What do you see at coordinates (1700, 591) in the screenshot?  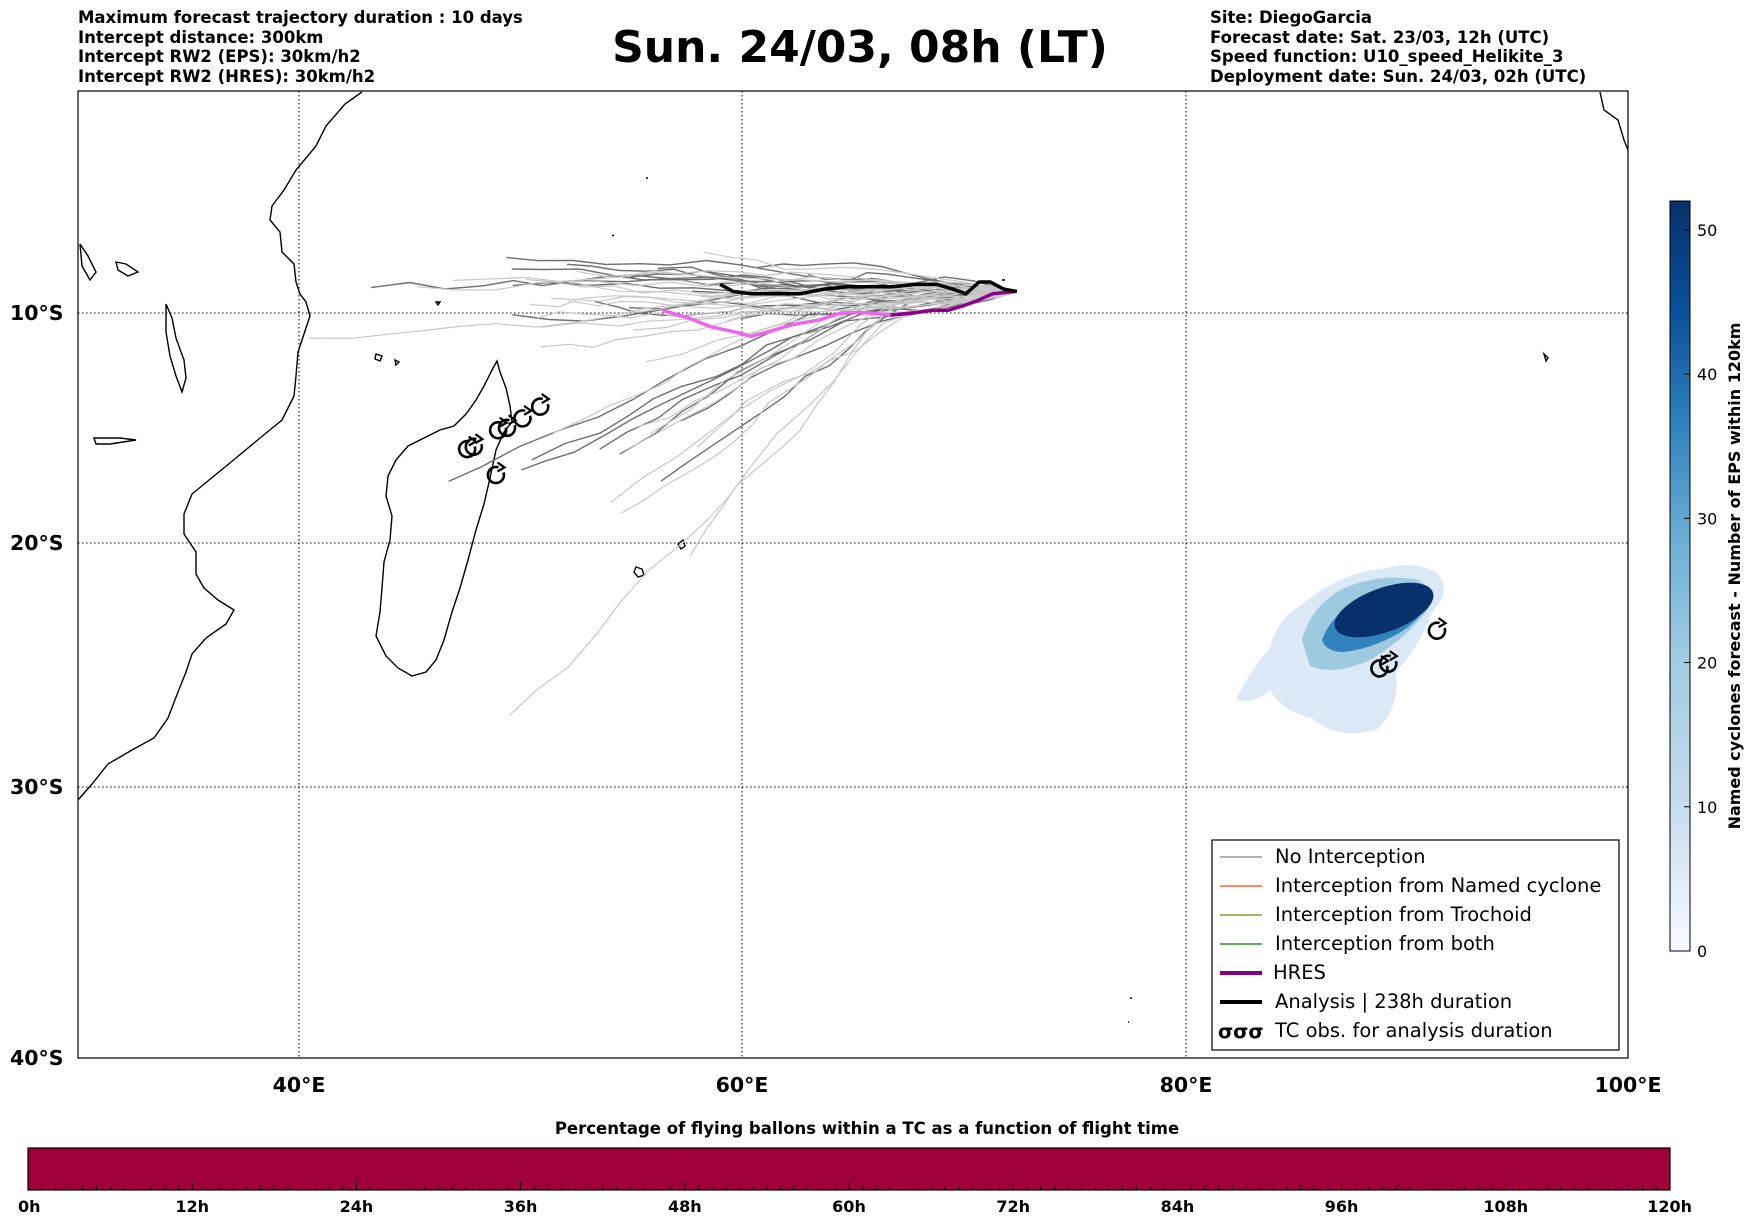 I see `colorbar-ticks: 0 10 20 30 40 50` at bounding box center [1700, 591].